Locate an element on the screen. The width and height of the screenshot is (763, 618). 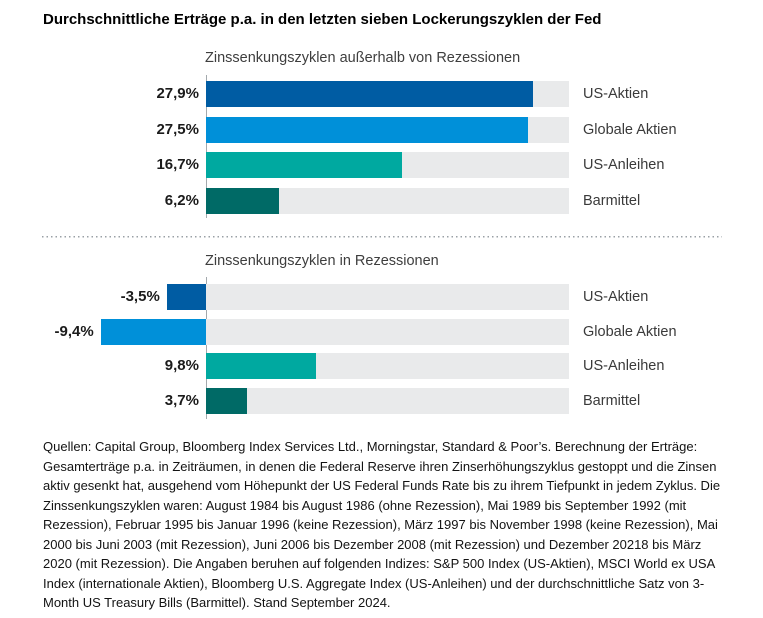
bar-row: 9,8% US-Anleihen is located at coordinates (381, 366).